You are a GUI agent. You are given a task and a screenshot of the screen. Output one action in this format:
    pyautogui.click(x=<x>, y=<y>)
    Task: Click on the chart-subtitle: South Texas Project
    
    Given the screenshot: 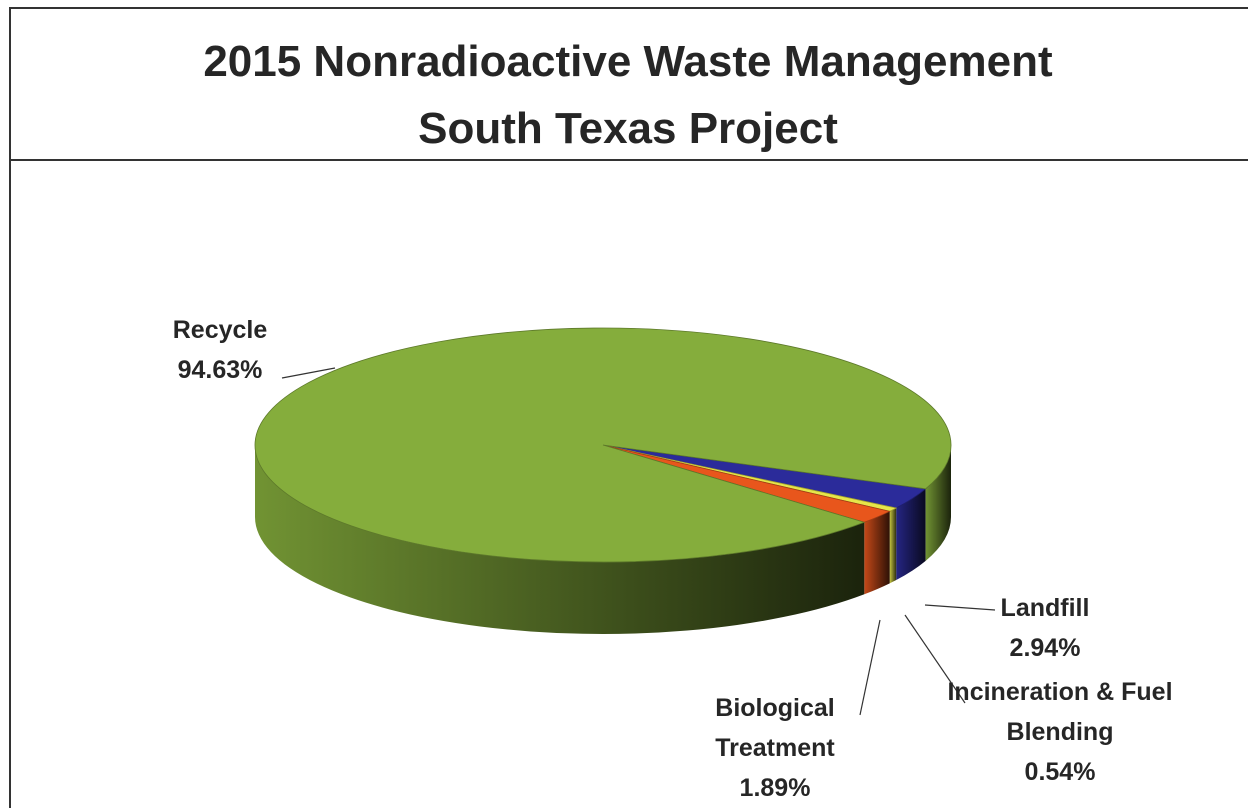 What is the action you would take?
    pyautogui.click(x=628, y=128)
    